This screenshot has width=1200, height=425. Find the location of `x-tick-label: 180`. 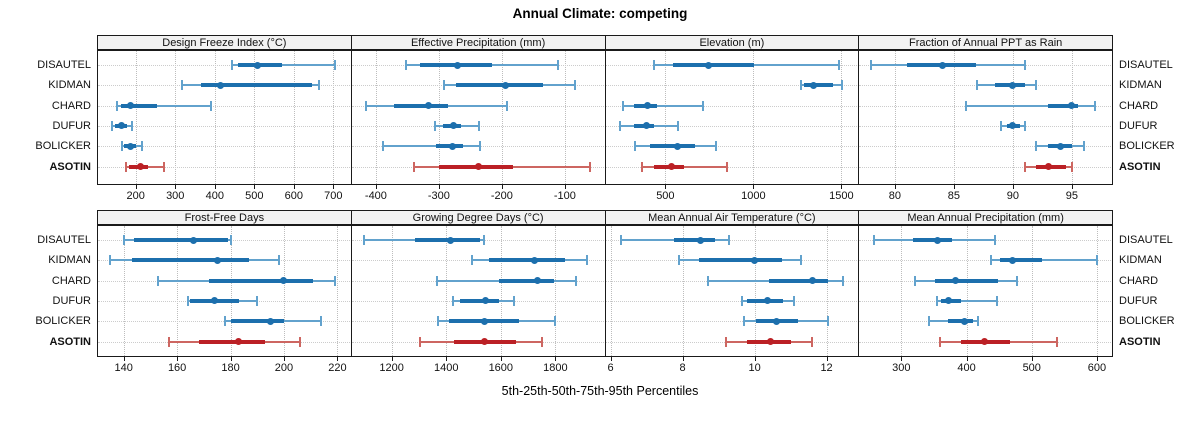

x-tick-label: 180 is located at coordinates (230, 368).